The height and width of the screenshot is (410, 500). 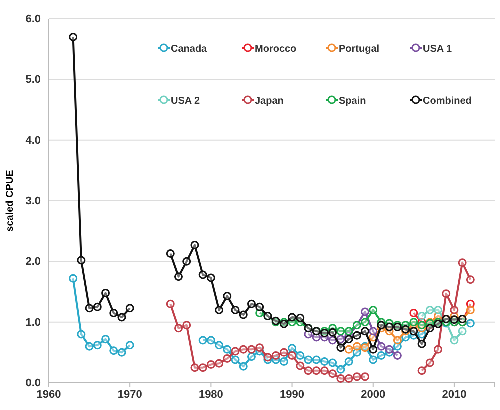 What do you see at coordinates (211, 394) in the screenshot?
I see `x-tick-label: 1980` at bounding box center [211, 394].